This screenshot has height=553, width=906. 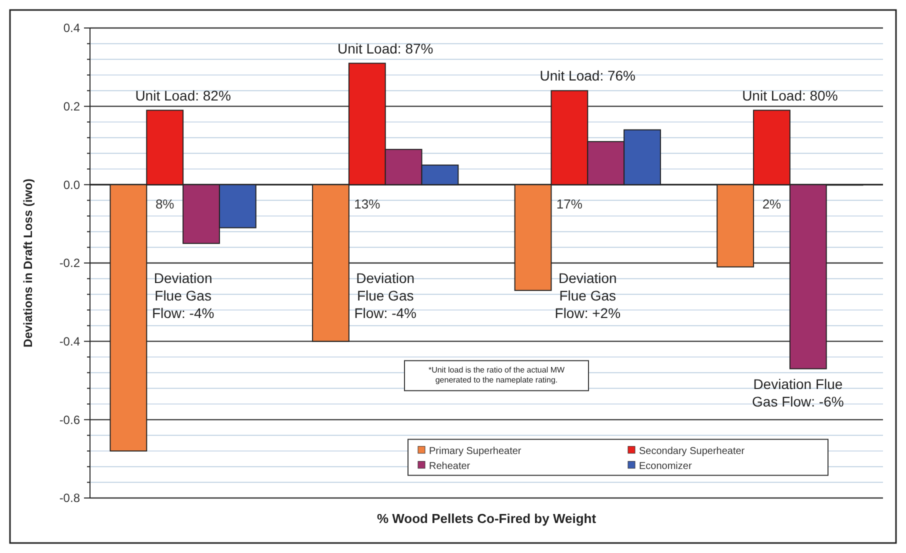 What do you see at coordinates (71, 185) in the screenshot?
I see `y-tick-label: 0.0` at bounding box center [71, 185].